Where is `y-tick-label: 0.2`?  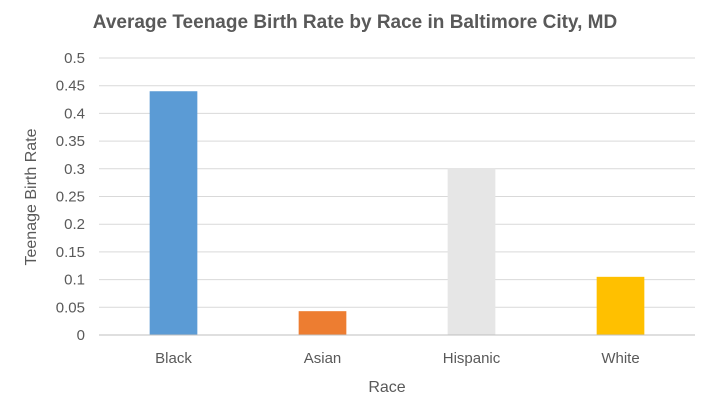
y-tick-label: 0.2 is located at coordinates (74, 224).